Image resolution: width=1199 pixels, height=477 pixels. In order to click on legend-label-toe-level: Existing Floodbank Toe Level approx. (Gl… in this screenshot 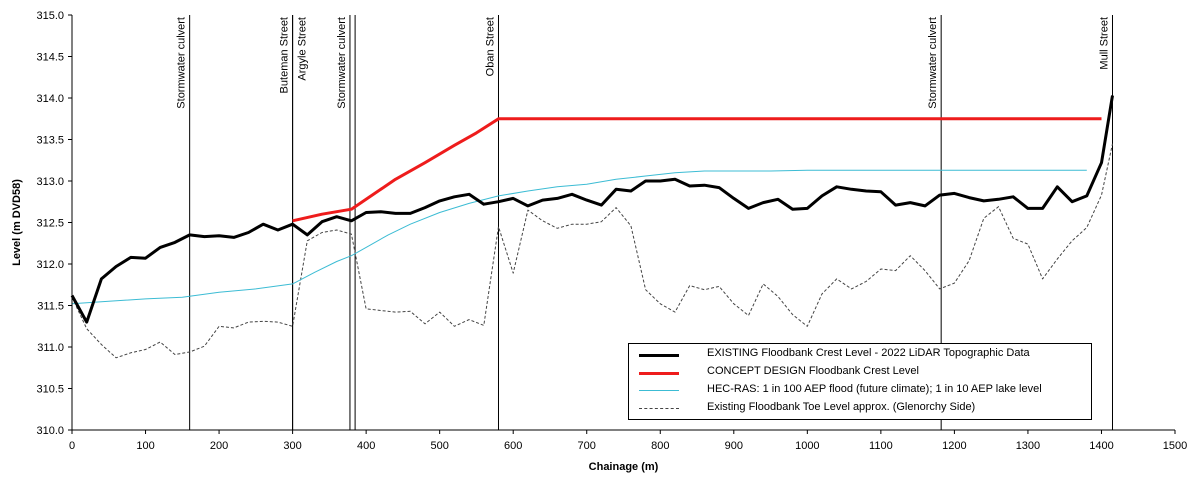, I will do `click(841, 407)`.